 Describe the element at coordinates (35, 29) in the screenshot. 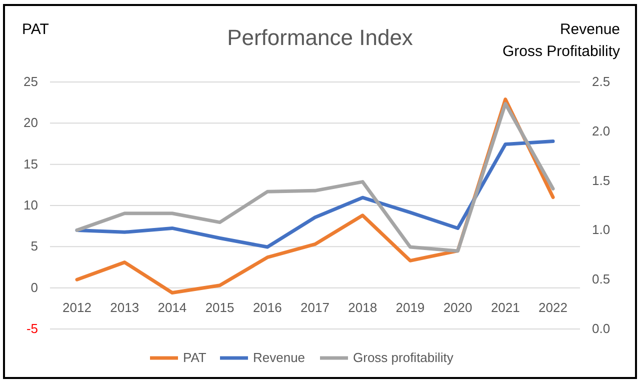

I see `y-axis-title: PAT` at that location.